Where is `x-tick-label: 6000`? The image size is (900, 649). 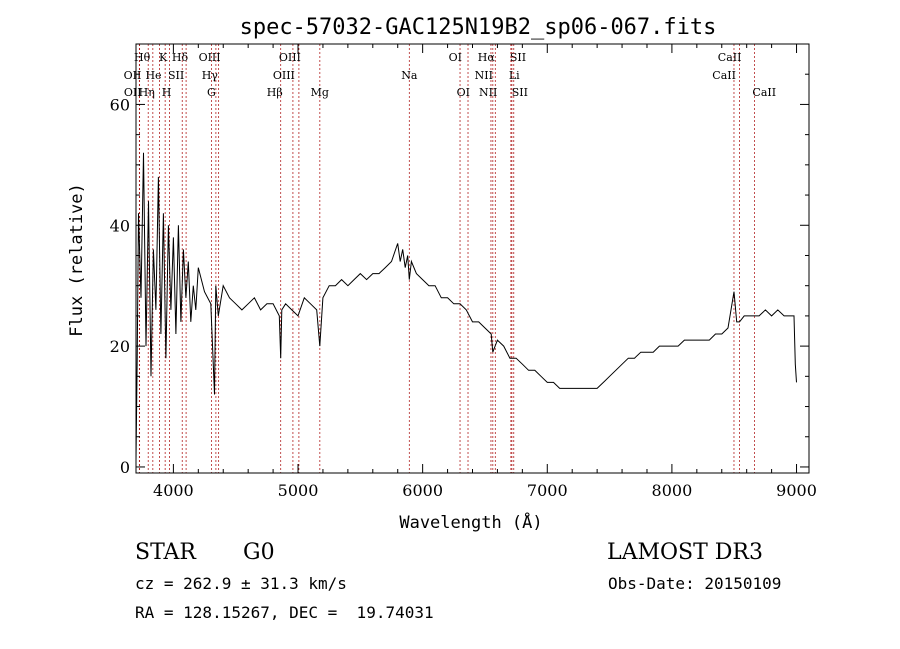 x-tick-label: 6000 is located at coordinates (422, 490).